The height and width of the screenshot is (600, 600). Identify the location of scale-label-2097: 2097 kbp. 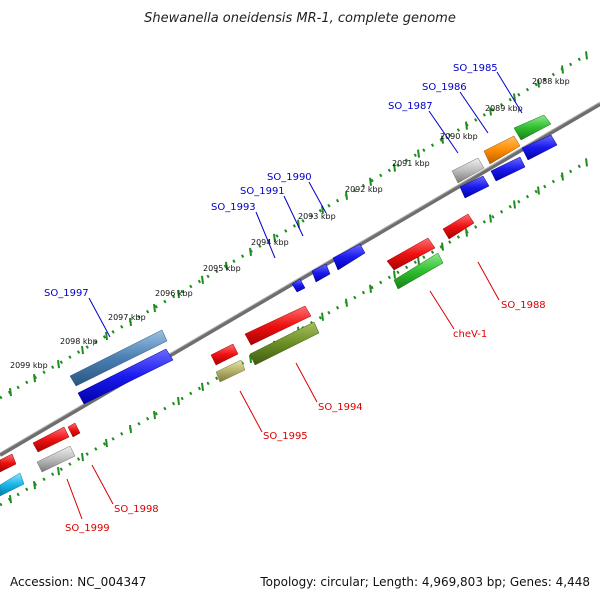
(127, 317).